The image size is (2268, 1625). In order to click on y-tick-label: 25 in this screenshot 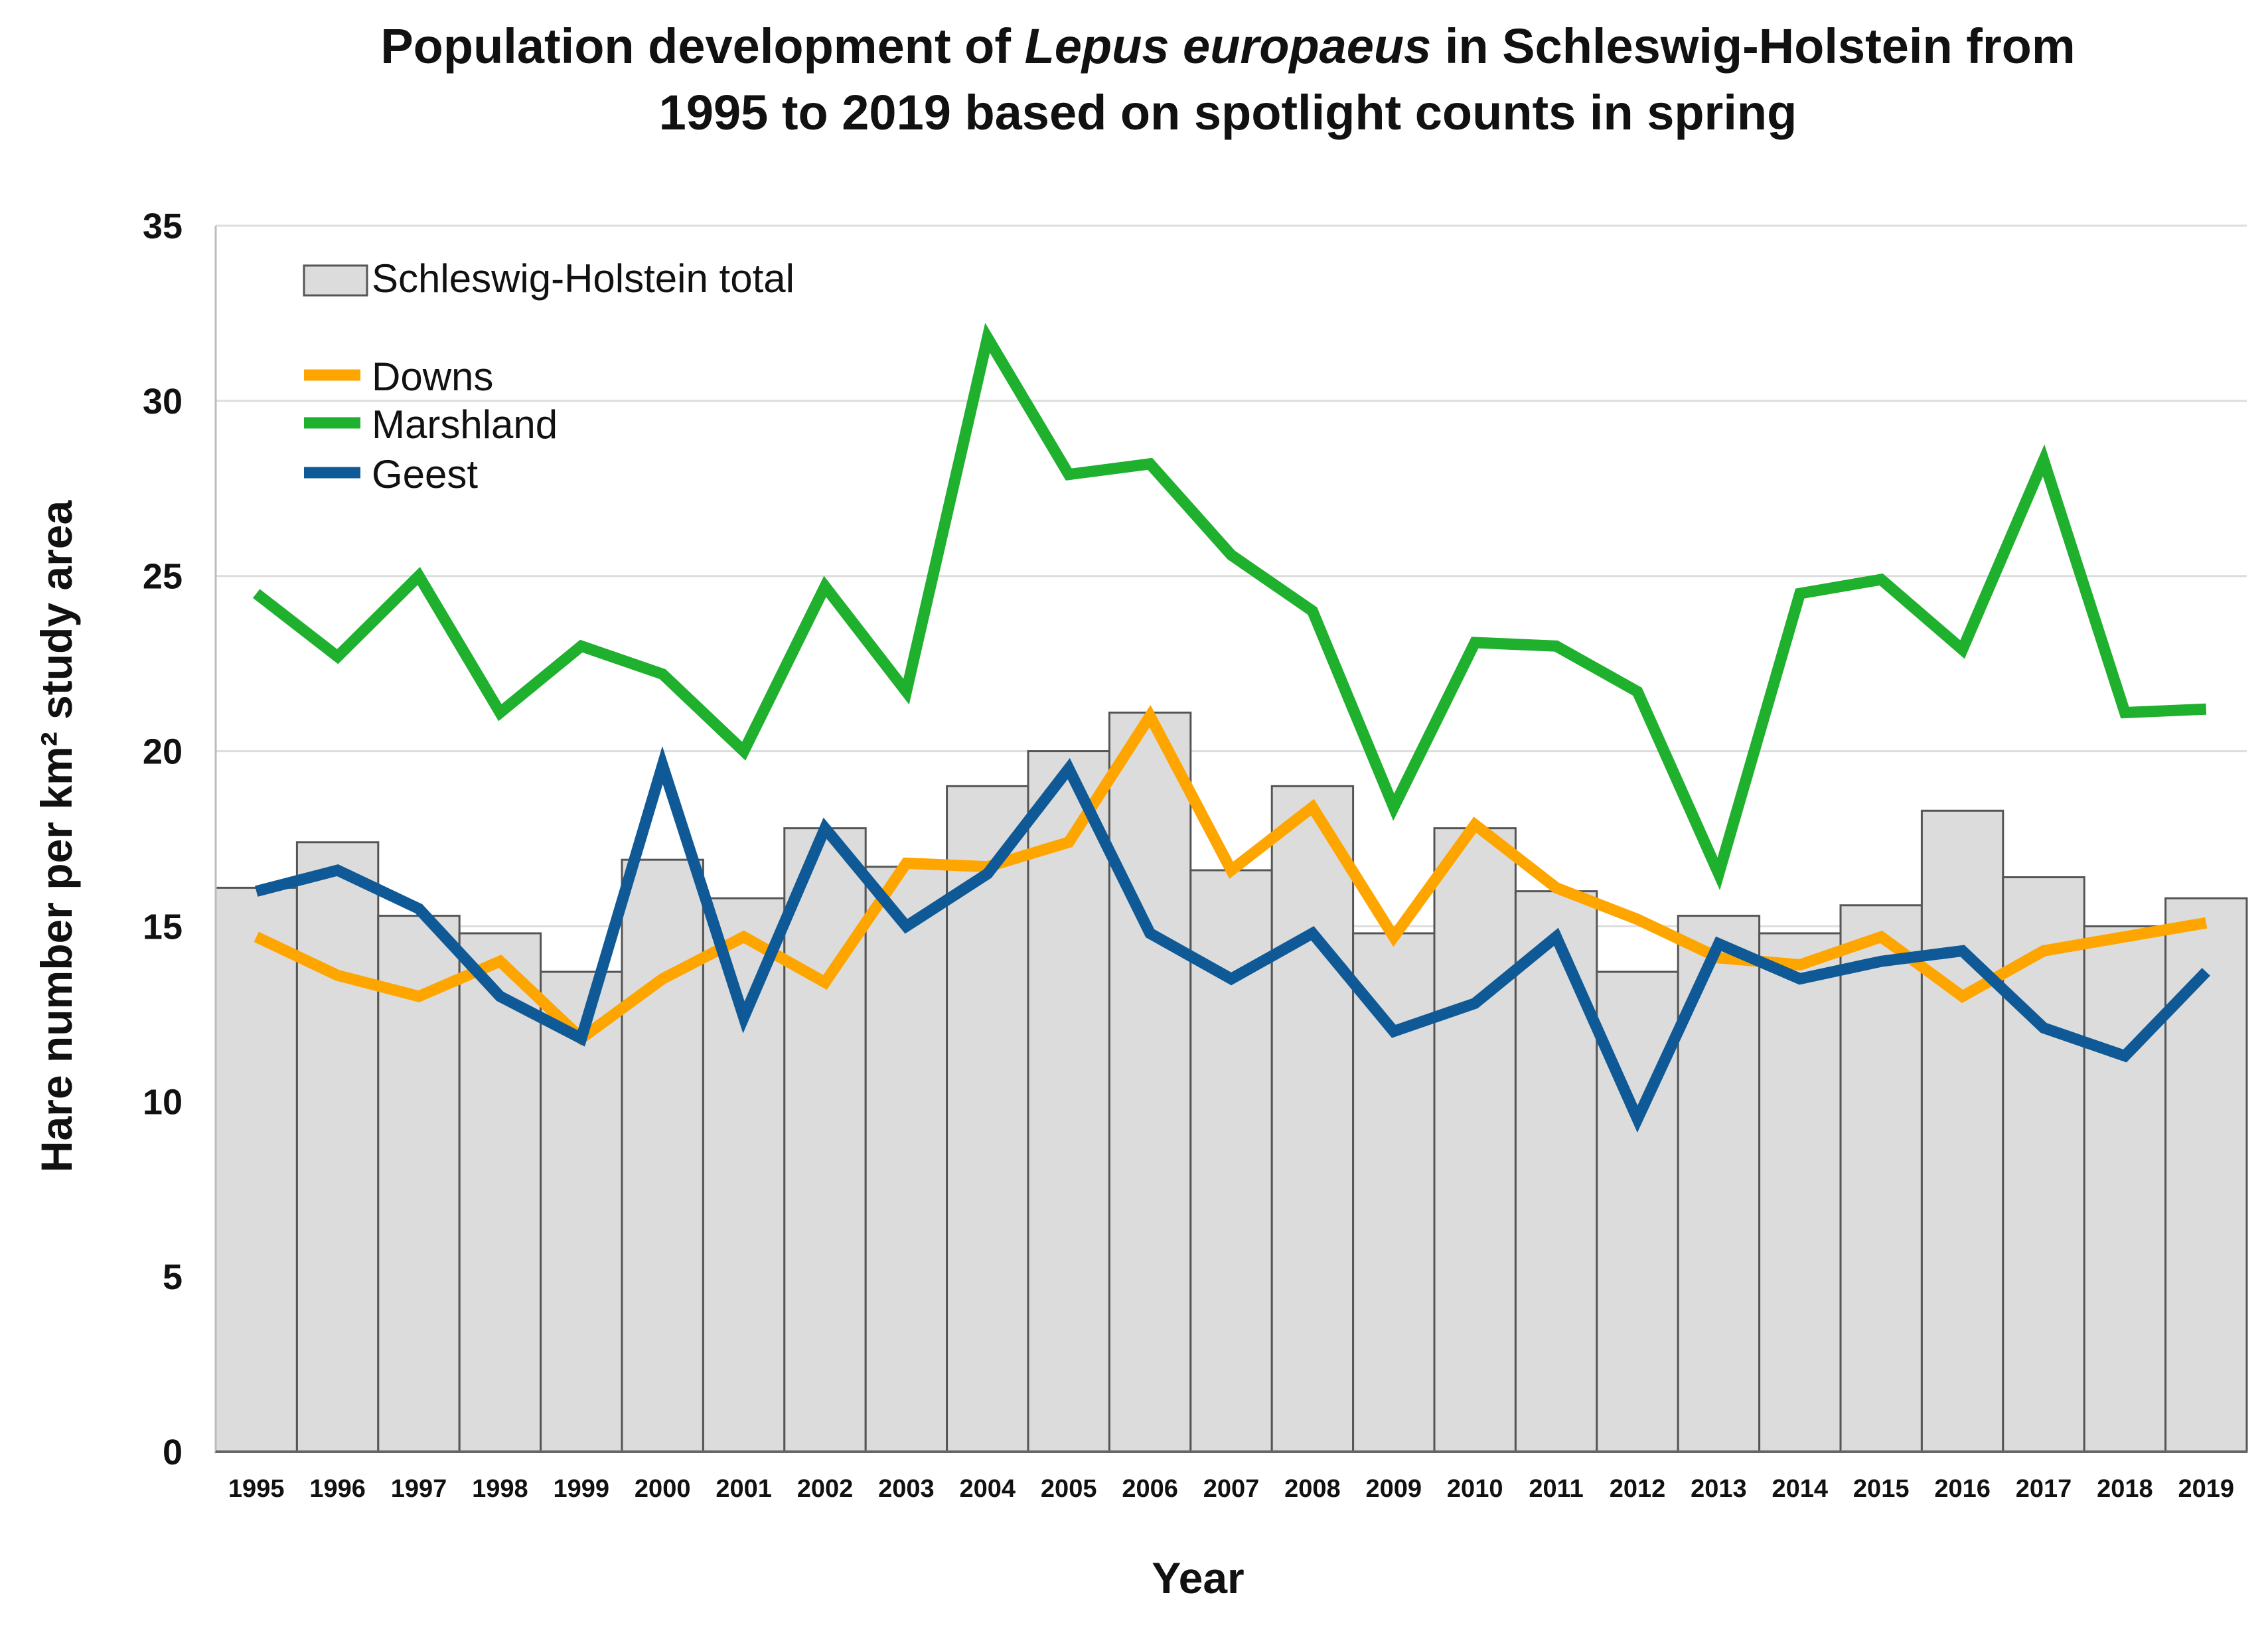, I will do `click(163, 577)`.